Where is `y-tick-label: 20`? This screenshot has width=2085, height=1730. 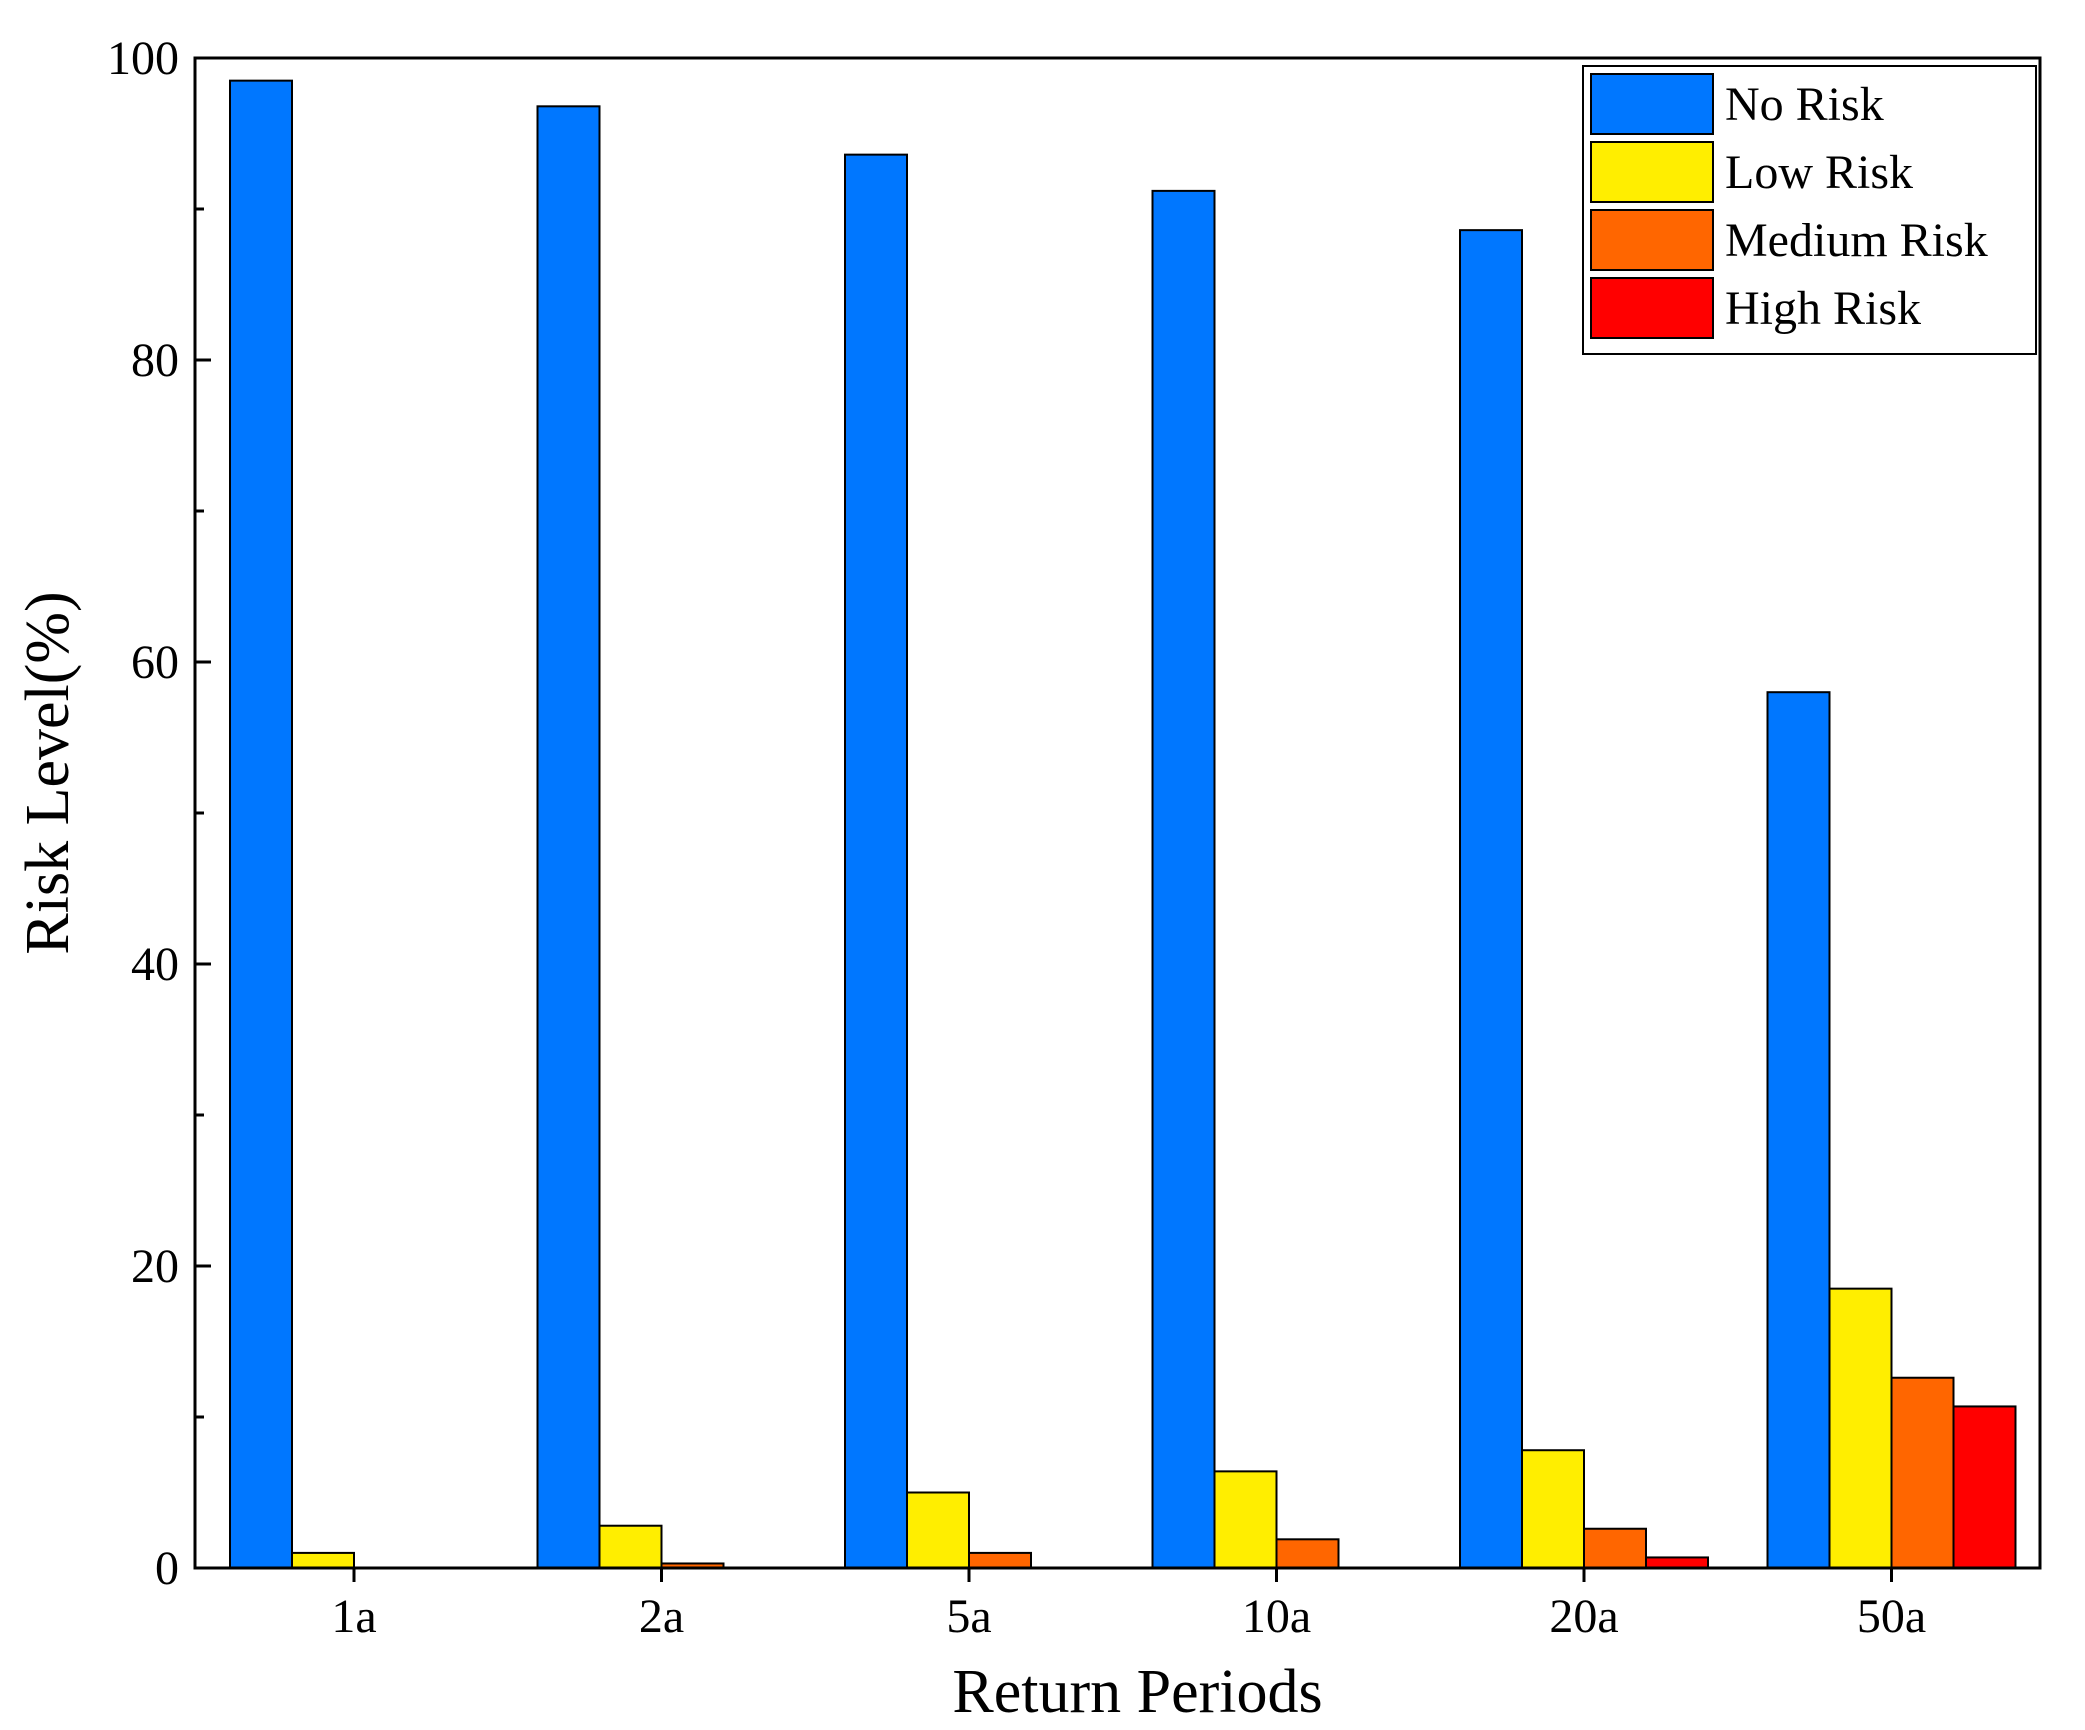 y-tick-label: 20 is located at coordinates (155, 1266).